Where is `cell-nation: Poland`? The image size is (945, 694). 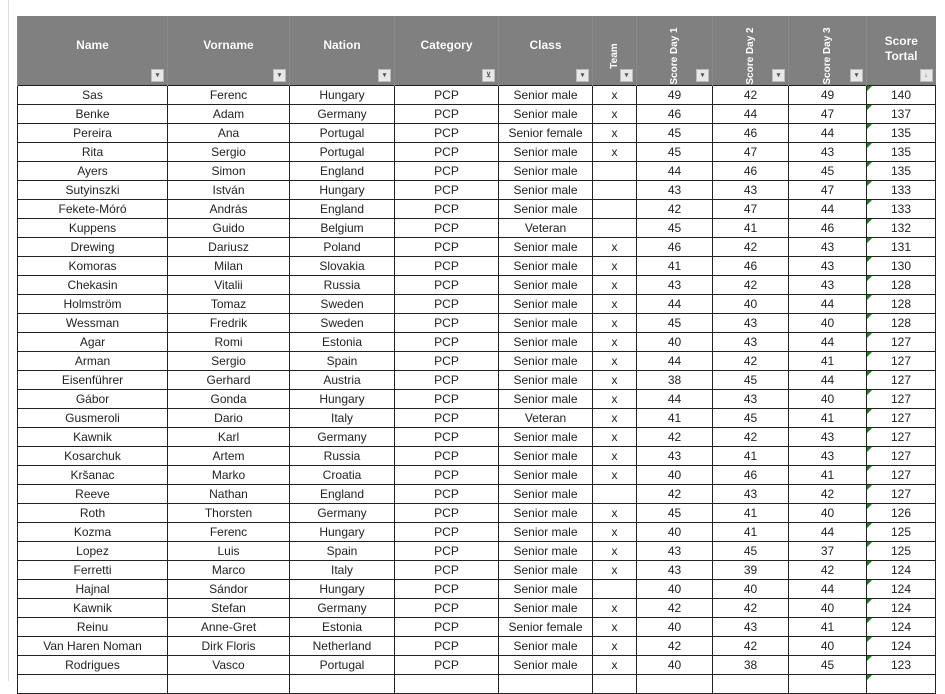
cell-nation: Poland is located at coordinates (342, 247).